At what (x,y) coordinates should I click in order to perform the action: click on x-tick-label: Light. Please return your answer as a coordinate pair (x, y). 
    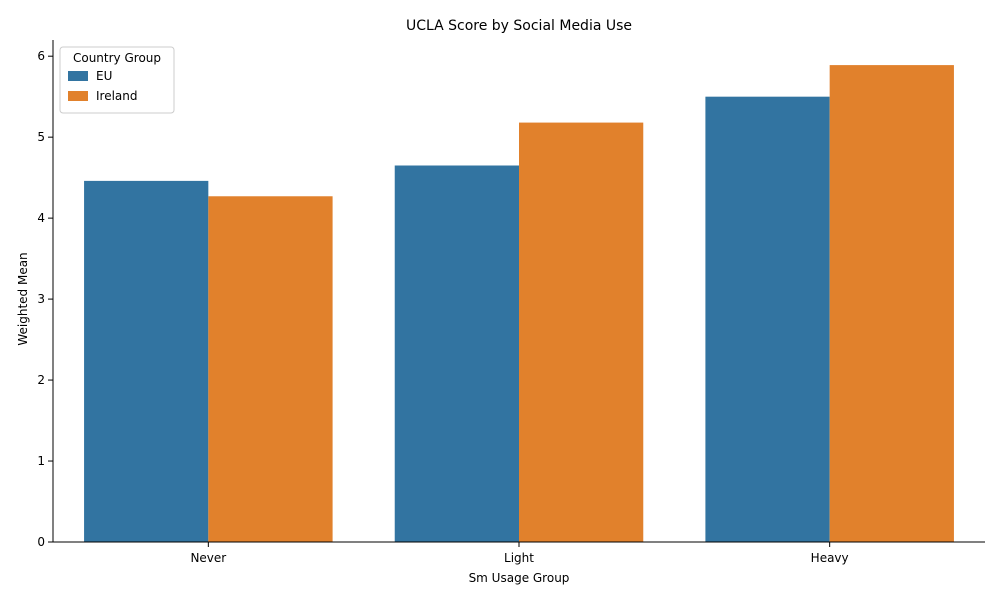
    Looking at the image, I should click on (519, 558).